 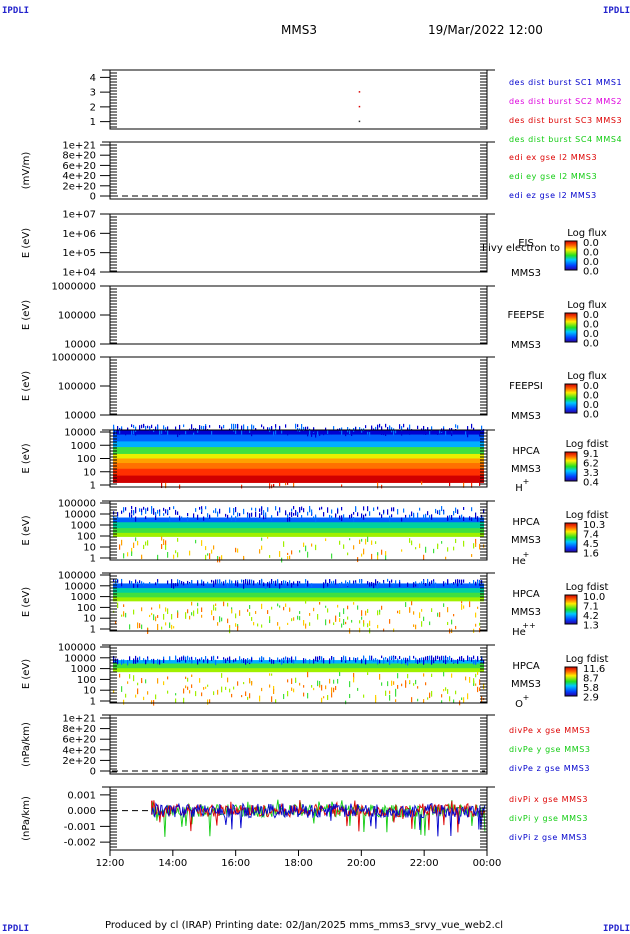 What do you see at coordinates (298, 674) in the screenshot?
I see `panel-frame` at bounding box center [298, 674].